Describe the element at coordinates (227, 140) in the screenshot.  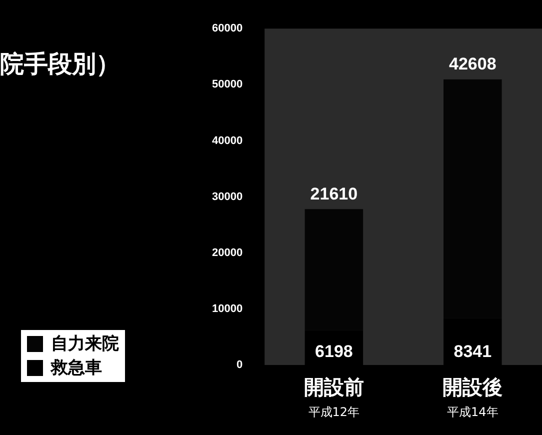
I see `y-tick-label: 40000` at that location.